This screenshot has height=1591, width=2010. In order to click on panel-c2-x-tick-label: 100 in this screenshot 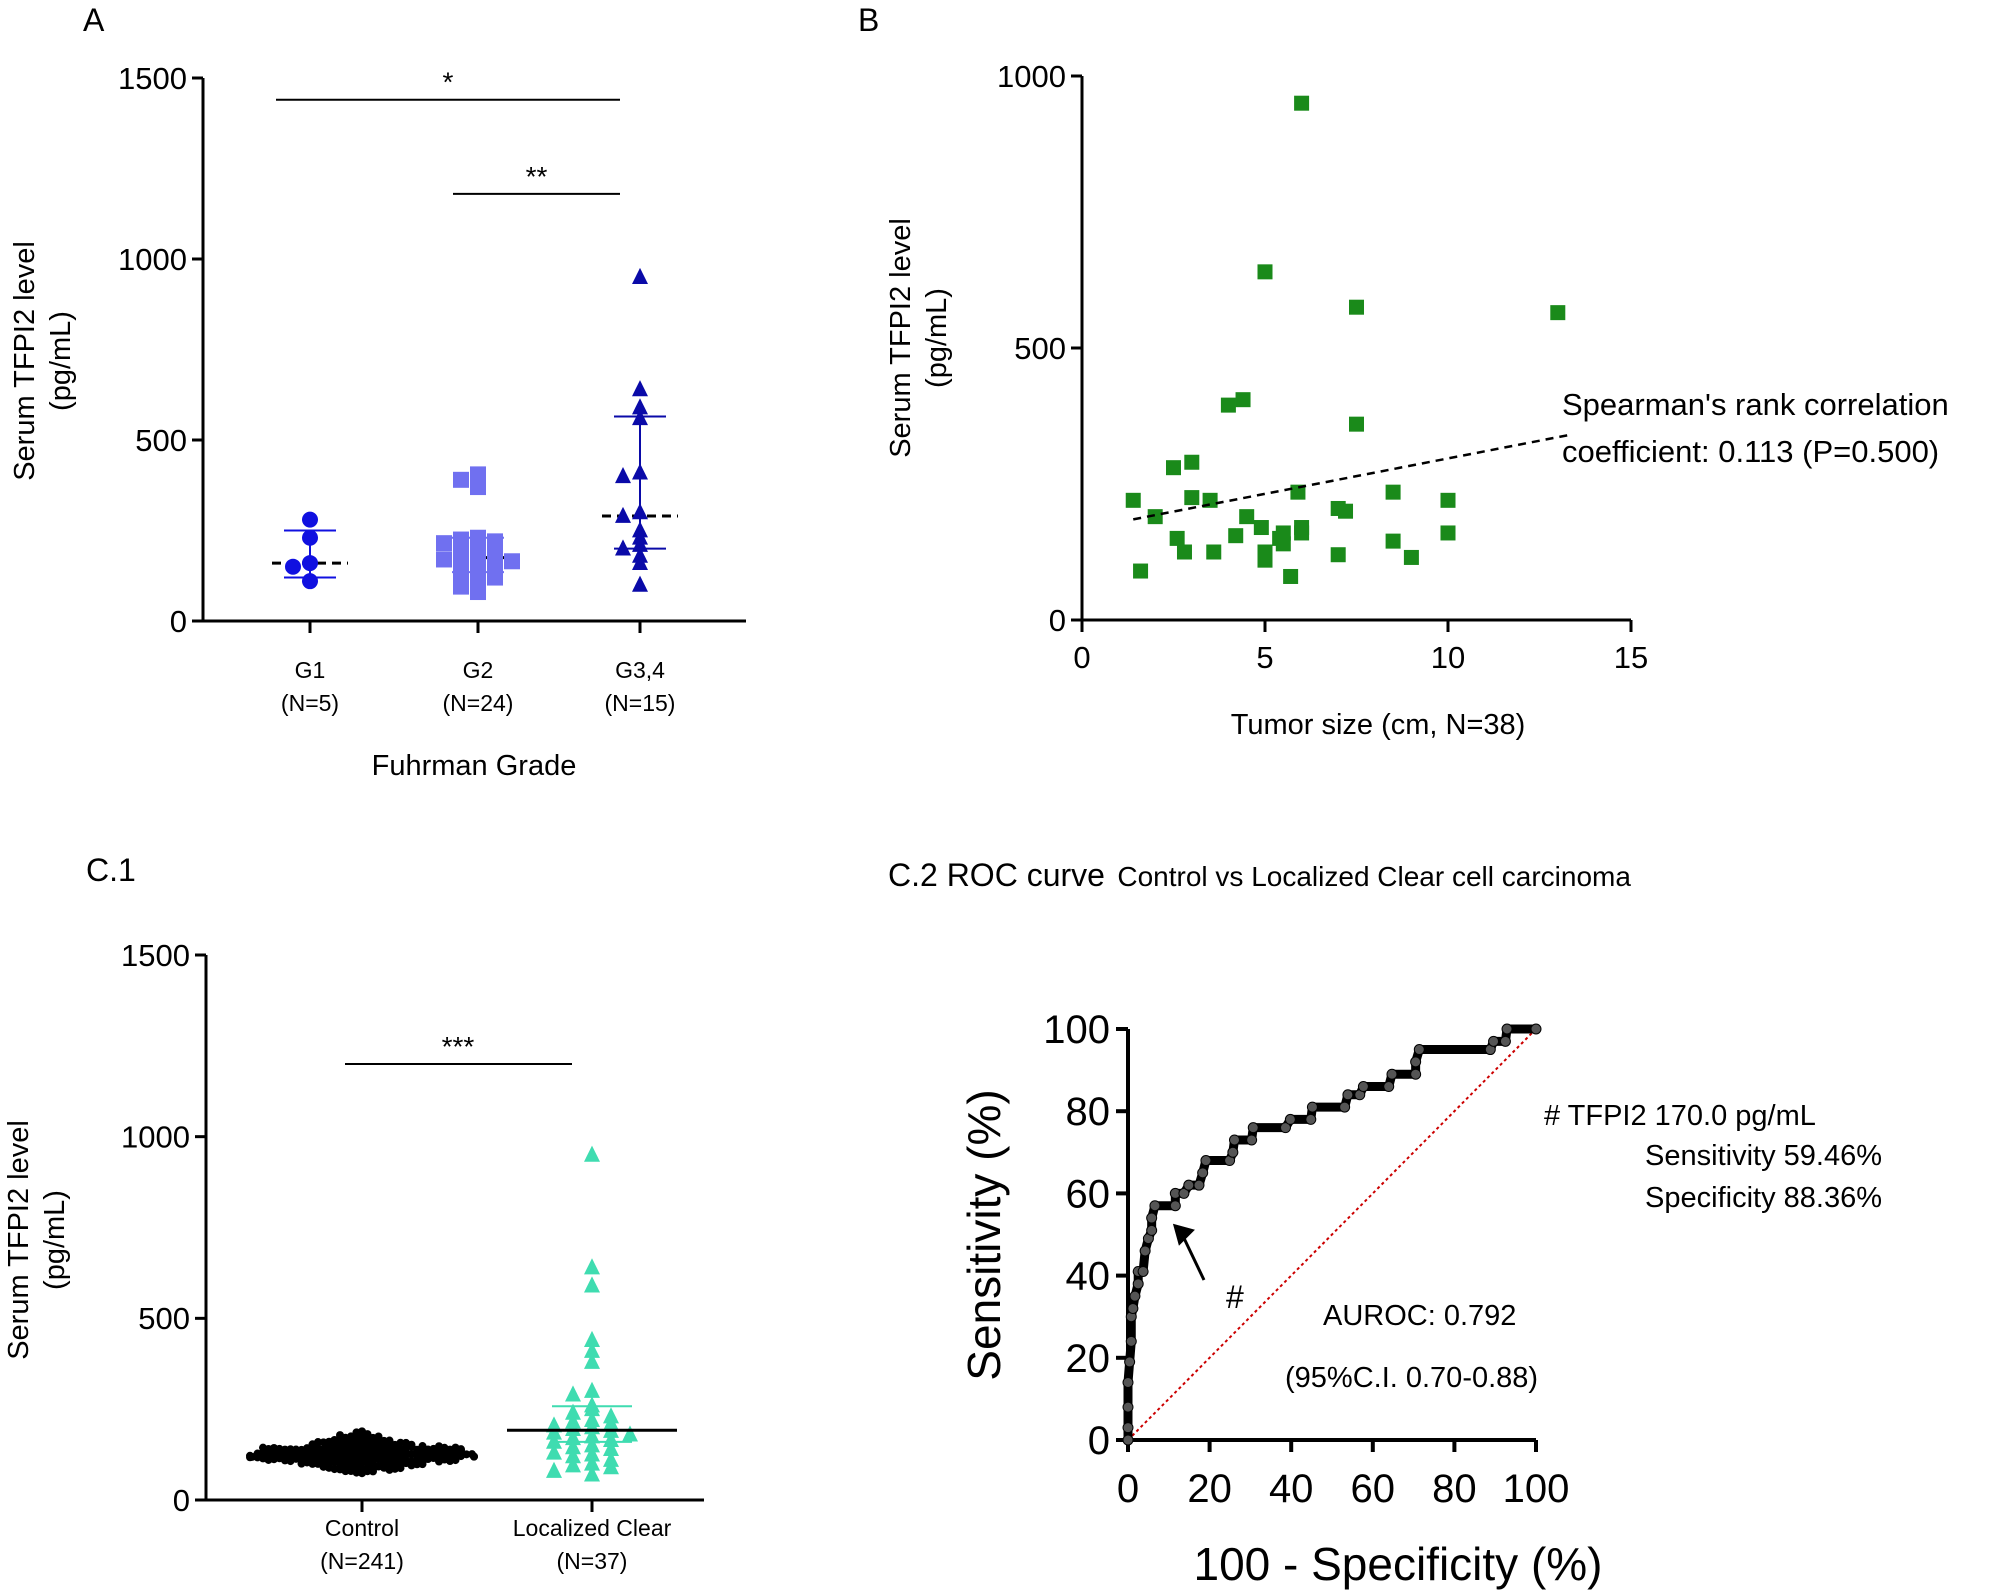, I will do `click(1536, 1489)`.